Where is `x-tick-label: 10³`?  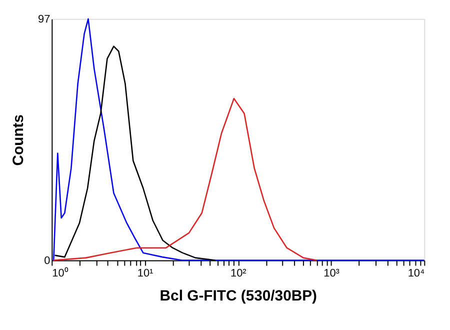 x-tick-label: 10³ is located at coordinates (332, 274).